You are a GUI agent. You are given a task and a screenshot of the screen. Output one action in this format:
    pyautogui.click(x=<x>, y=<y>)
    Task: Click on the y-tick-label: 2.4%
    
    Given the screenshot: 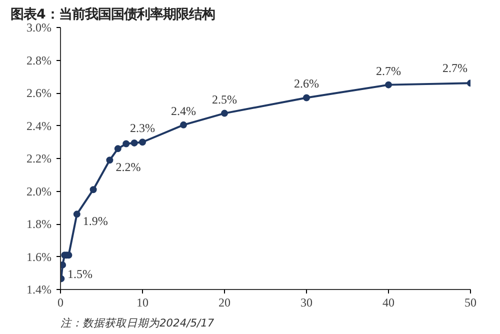 What is the action you would take?
    pyautogui.click(x=39, y=125)
    